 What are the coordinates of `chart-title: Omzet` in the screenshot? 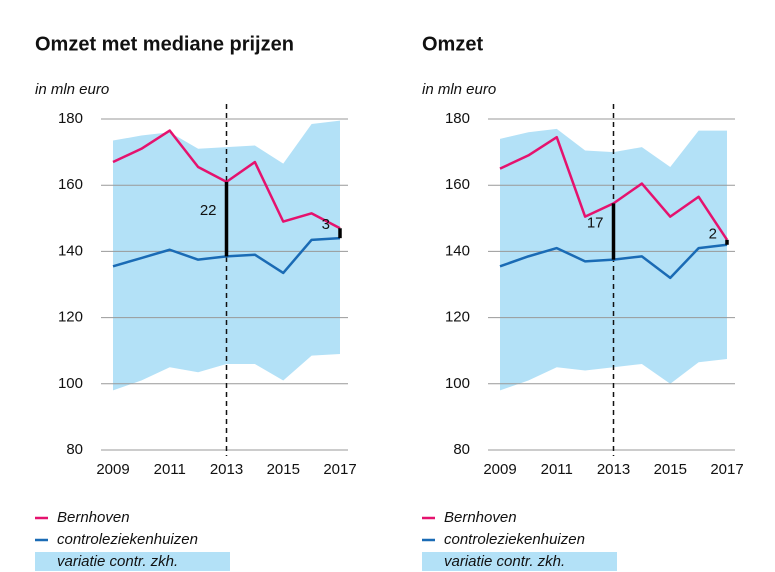 It's located at (452, 44).